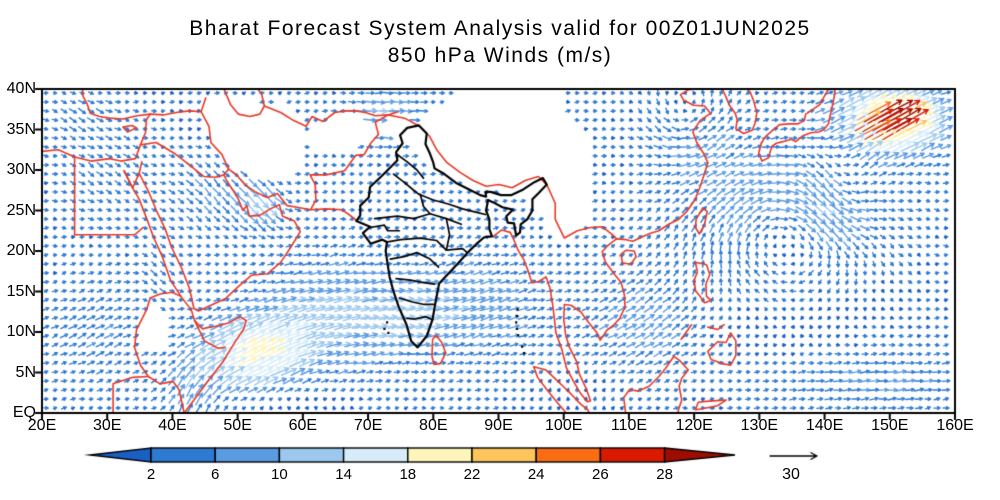  Describe the element at coordinates (215, 474) in the screenshot. I see `colorbar-label: 6` at that location.